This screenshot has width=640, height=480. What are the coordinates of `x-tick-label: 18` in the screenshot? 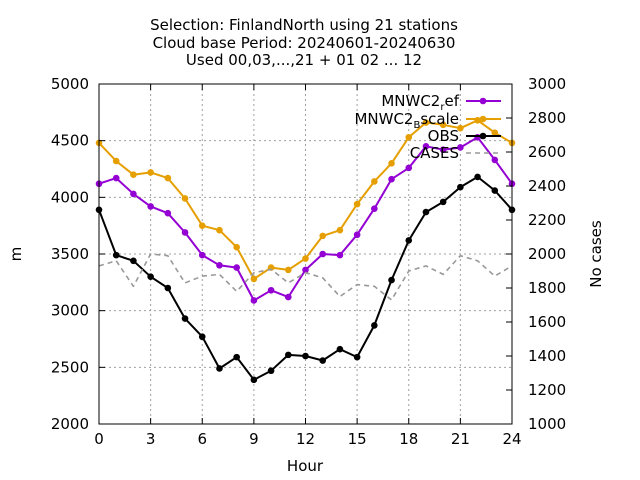 It's located at (408, 439).